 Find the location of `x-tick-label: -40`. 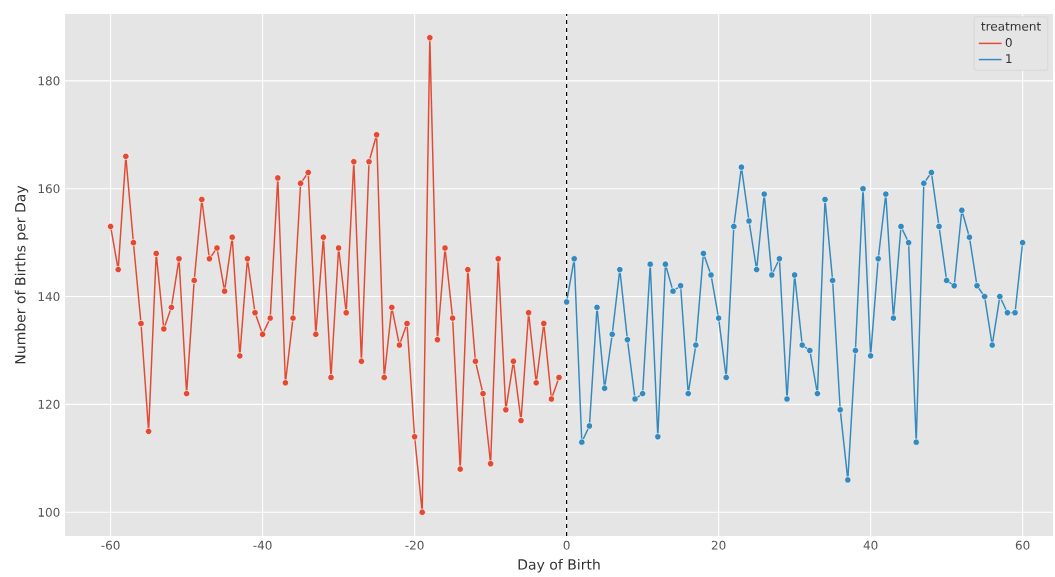

x-tick-label: -40 is located at coordinates (262, 545).